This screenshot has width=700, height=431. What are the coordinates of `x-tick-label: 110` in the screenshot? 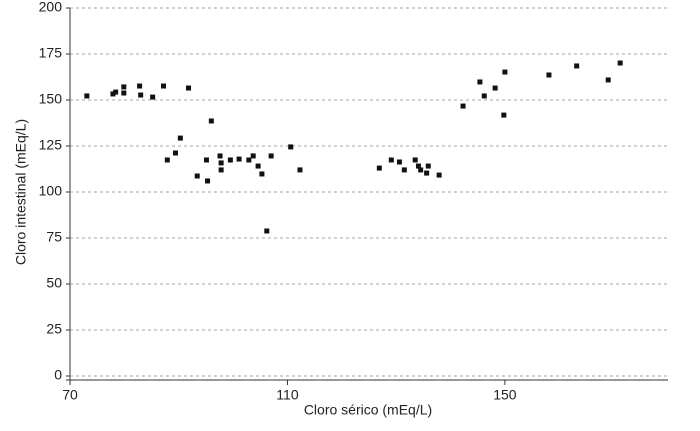 It's located at (287, 395).